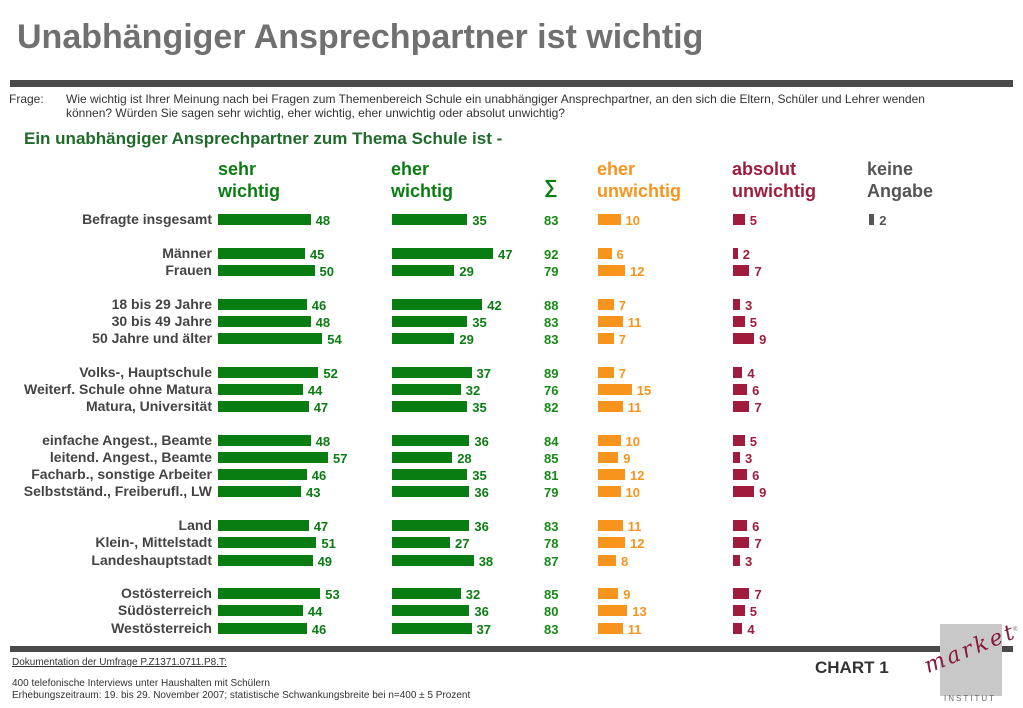 The width and height of the screenshot is (1023, 708). What do you see at coordinates (237, 169) in the screenshot?
I see `column-header-sehr: sehr` at bounding box center [237, 169].